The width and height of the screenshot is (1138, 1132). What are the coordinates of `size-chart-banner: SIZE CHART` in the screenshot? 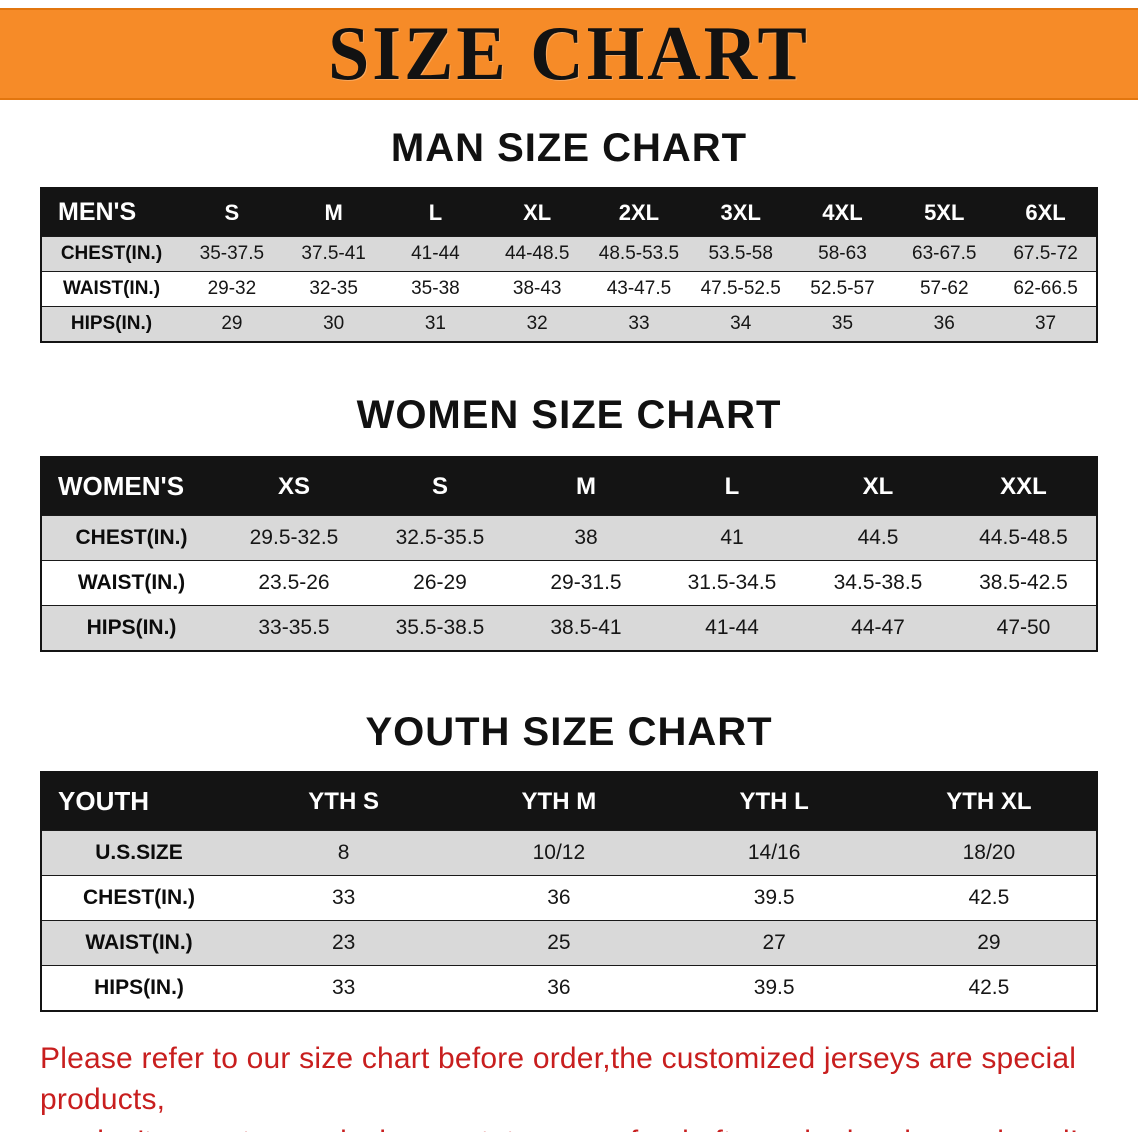 It's located at (569, 54).